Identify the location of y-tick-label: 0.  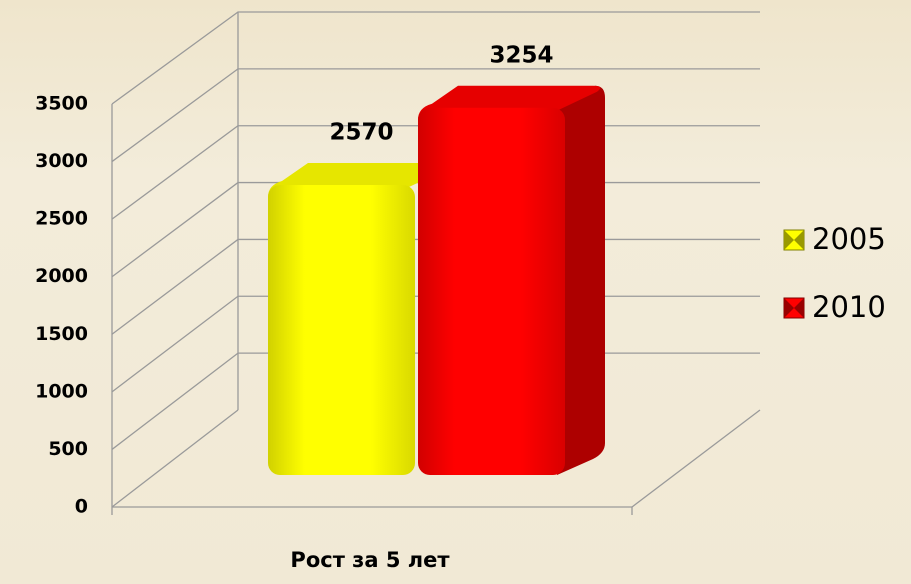
(81, 507).